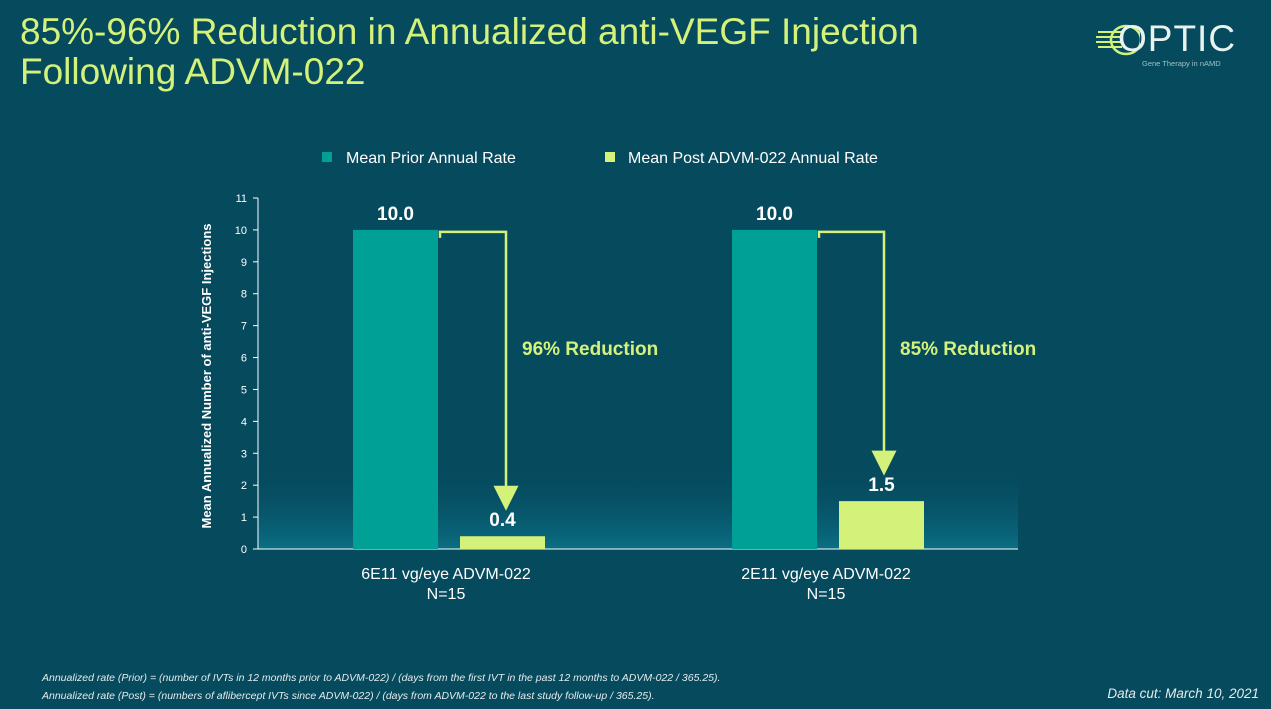 This screenshot has height=709, width=1271. I want to click on y-tick-label: 10, so click(241, 231).